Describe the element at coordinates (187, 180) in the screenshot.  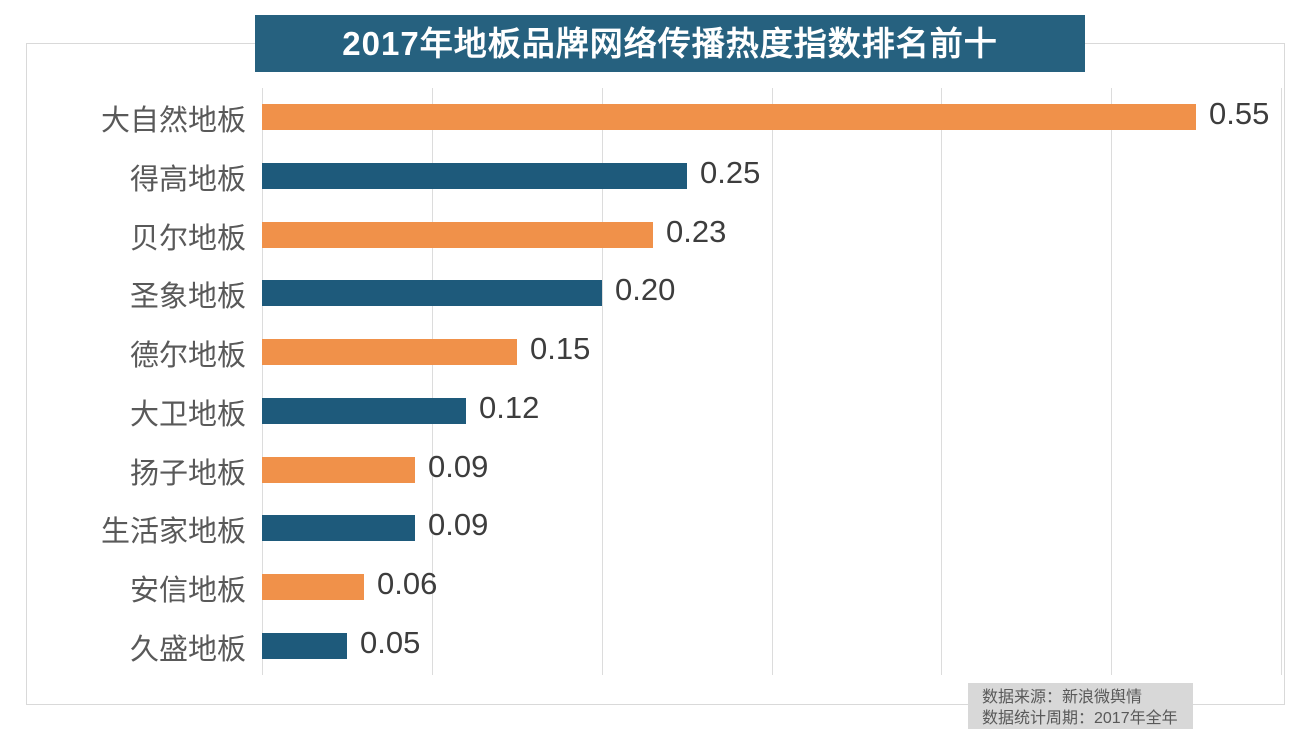
I see `category-label: 得高地板` at that location.